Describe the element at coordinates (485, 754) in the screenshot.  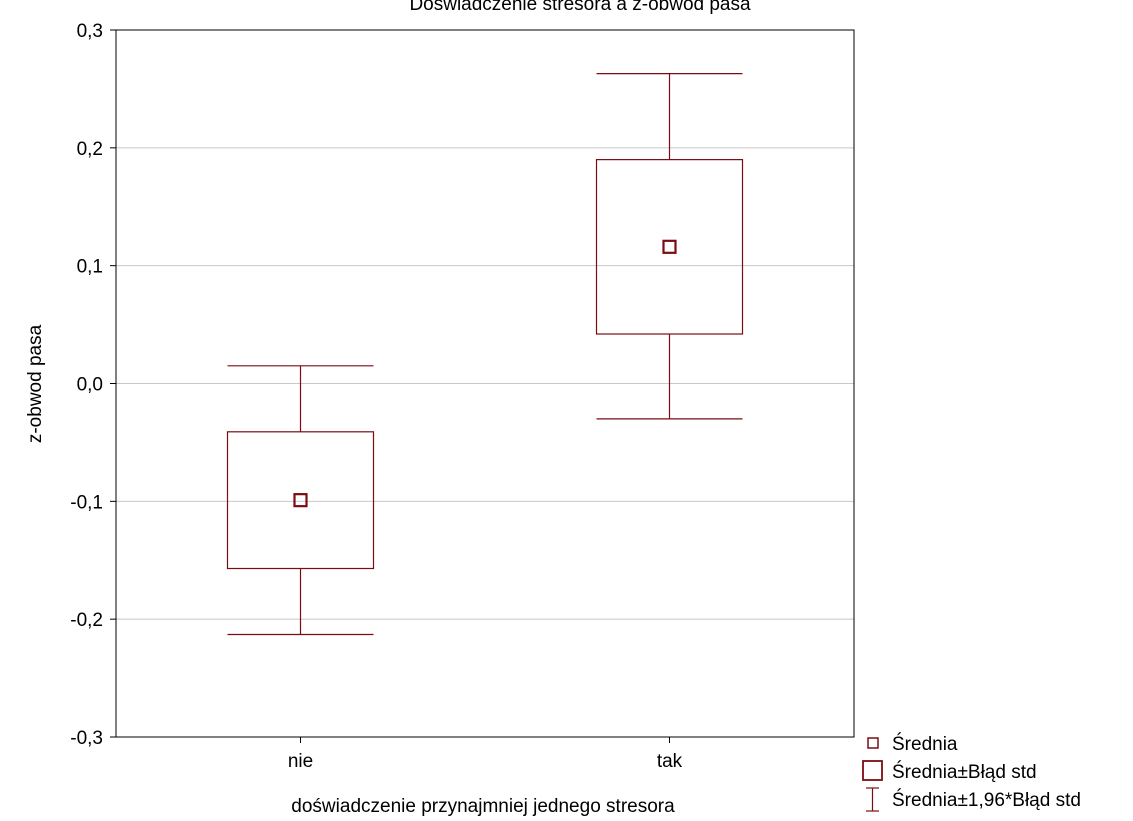
I see `x-axis: nie tak` at that location.